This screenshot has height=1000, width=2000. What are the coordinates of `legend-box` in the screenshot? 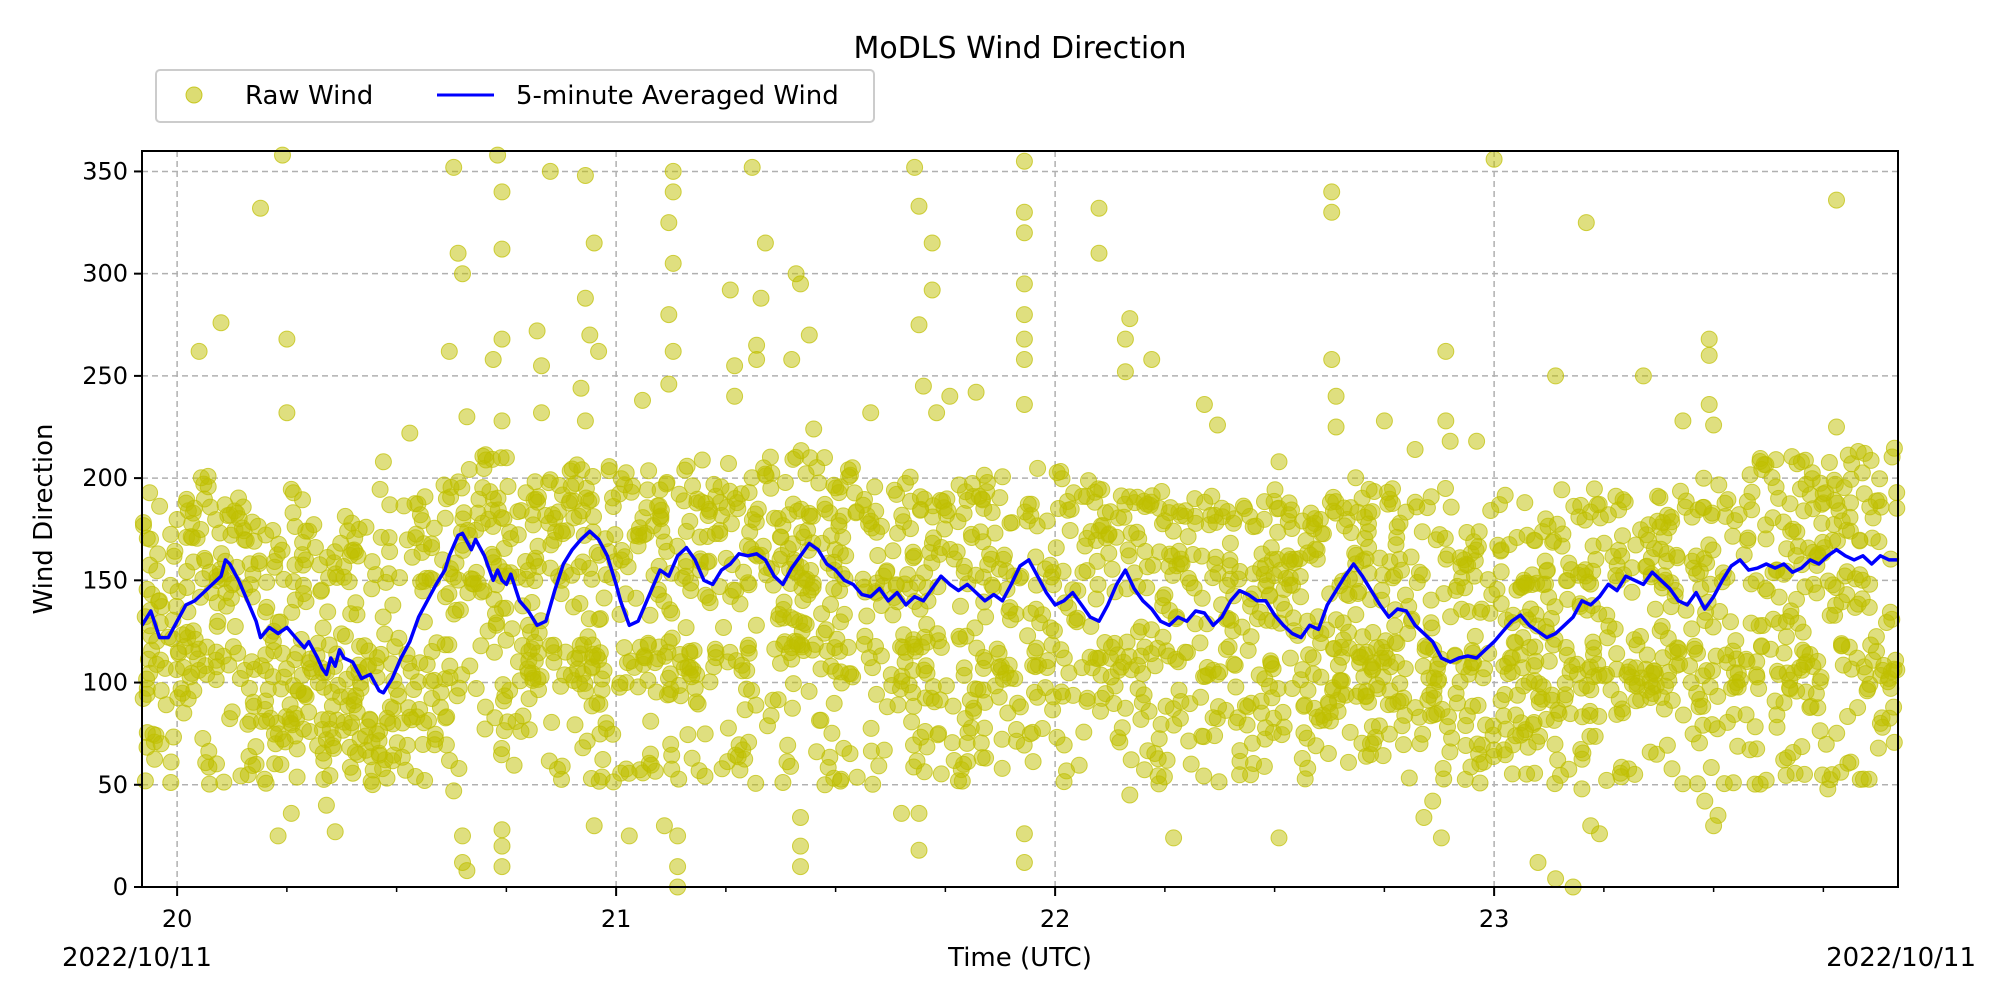 It's located at (515, 96).